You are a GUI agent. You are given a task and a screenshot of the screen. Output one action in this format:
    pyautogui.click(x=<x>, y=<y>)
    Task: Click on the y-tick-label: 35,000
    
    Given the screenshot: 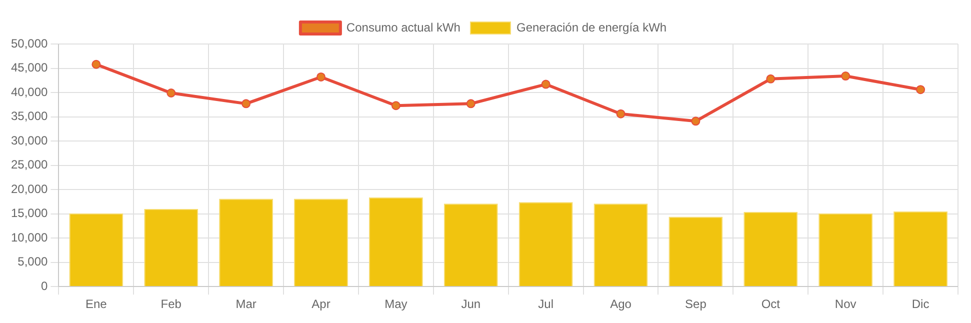 What is the action you would take?
    pyautogui.click(x=29, y=116)
    